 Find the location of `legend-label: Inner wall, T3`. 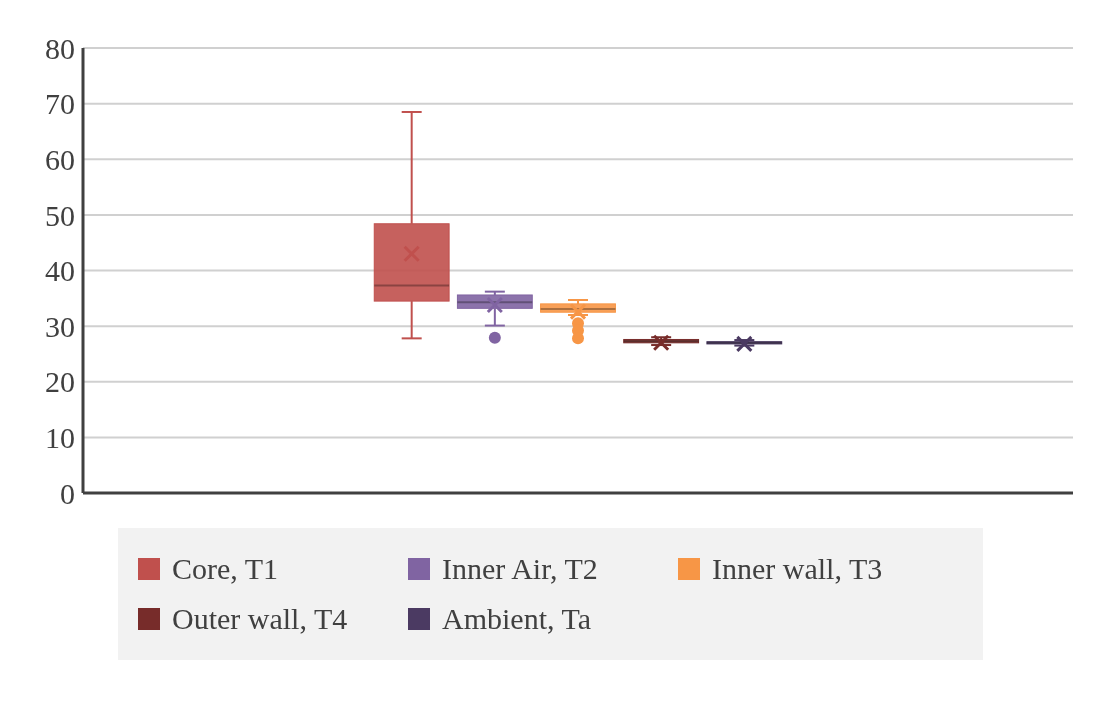

legend-label: Inner wall, T3 is located at coordinates (797, 569).